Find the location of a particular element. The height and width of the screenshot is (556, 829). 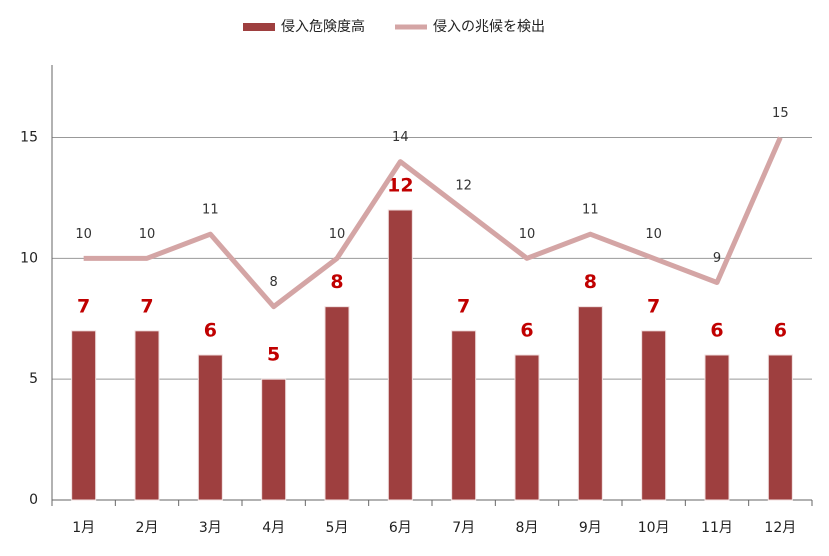

x-tick-label: 5月 is located at coordinates (337, 528).